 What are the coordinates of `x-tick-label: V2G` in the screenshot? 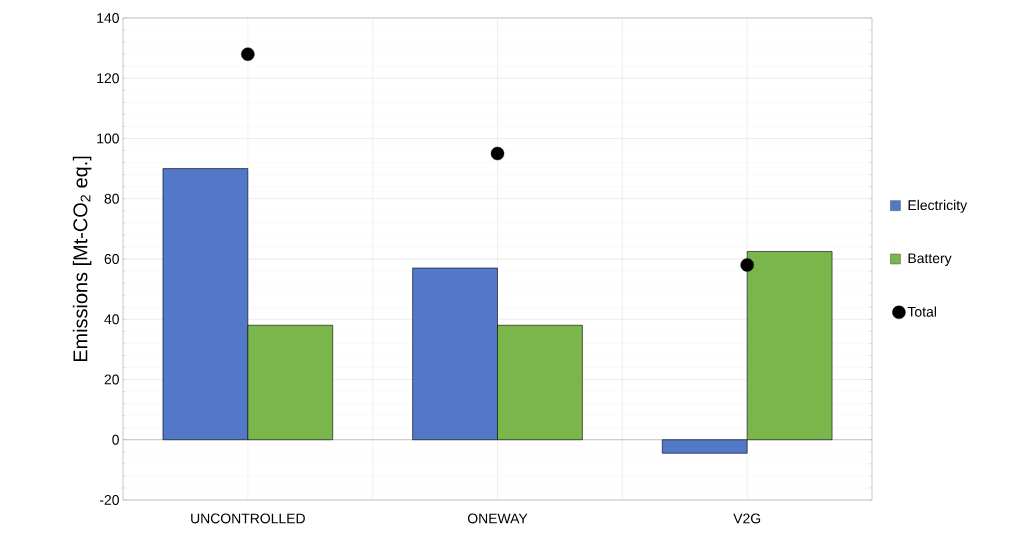 It's located at (747, 518).